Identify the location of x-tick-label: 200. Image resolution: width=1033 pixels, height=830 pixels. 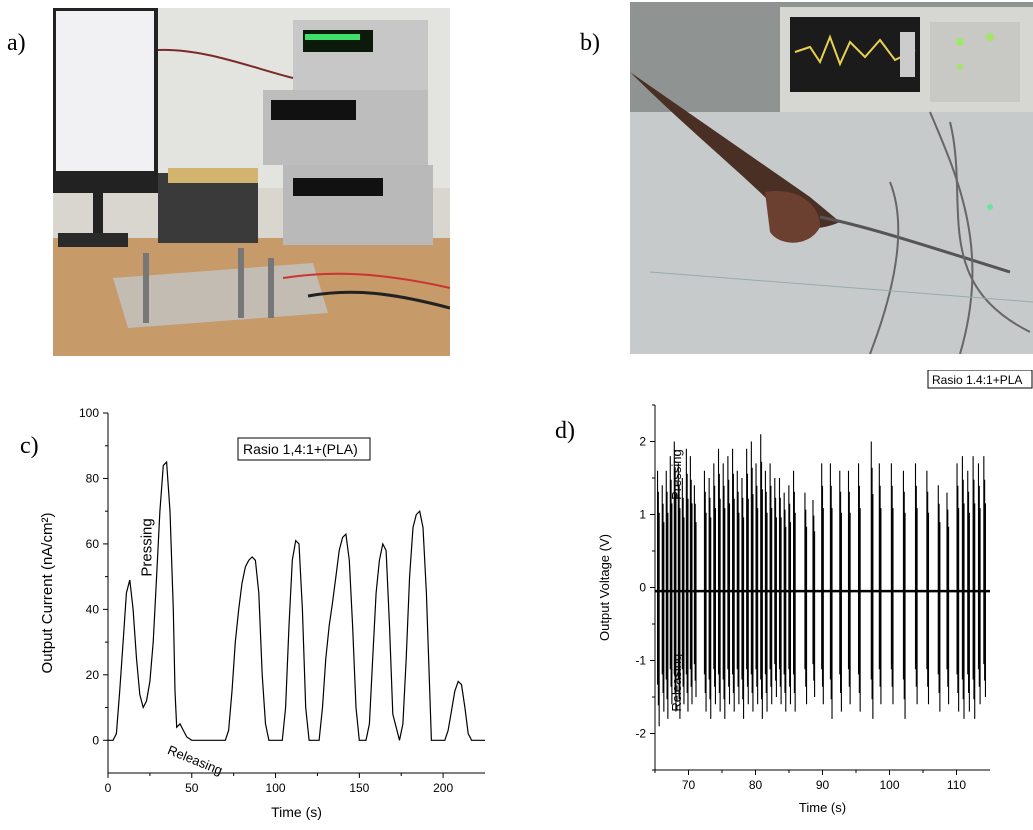
(443, 788).